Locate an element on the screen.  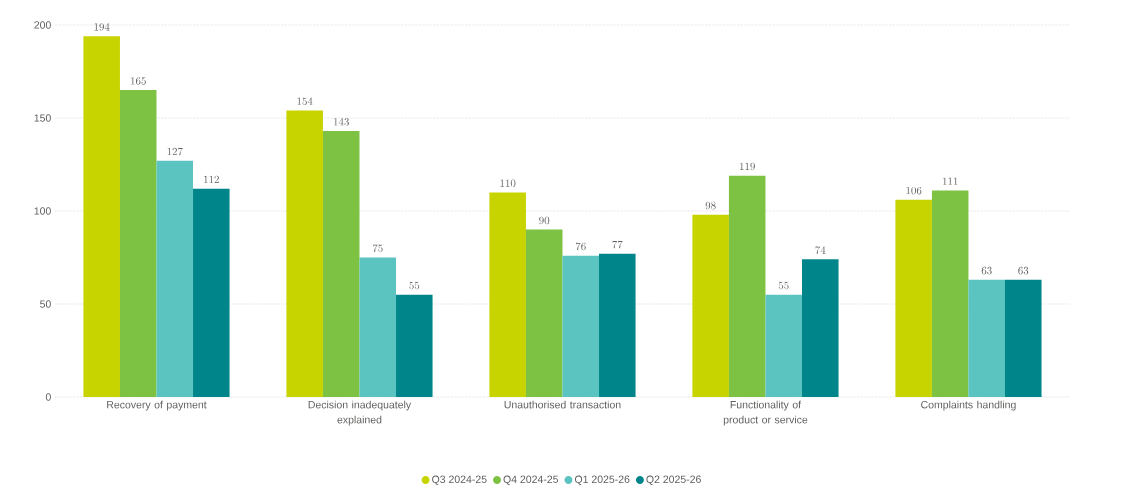
data-label: 111 is located at coordinates (950, 181).